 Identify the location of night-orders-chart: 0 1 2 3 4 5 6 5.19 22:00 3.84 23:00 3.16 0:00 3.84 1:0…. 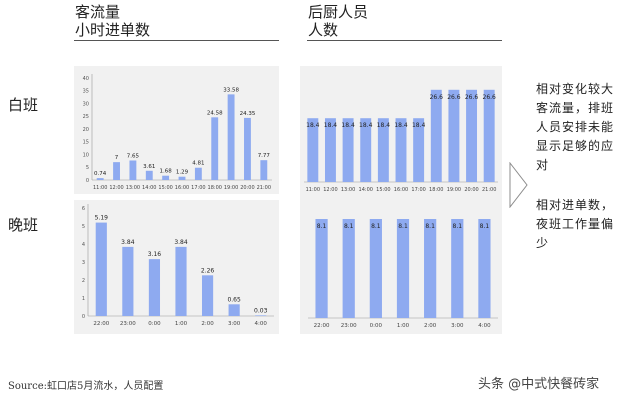
(178, 265).